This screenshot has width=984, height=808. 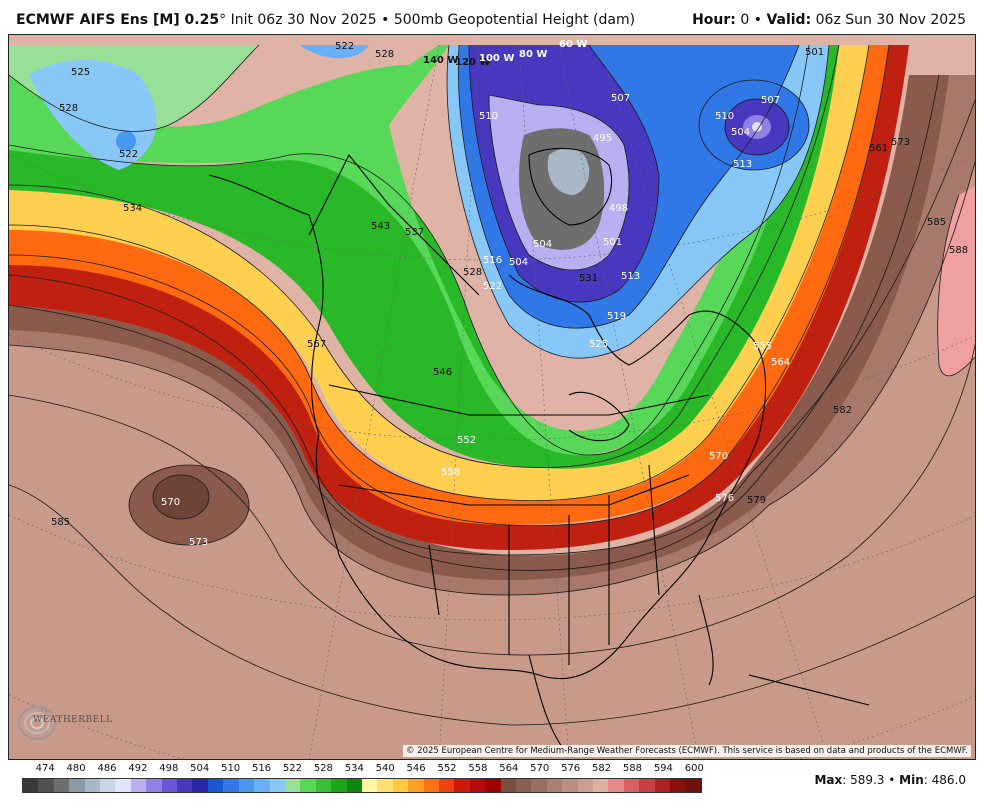 What do you see at coordinates (385, 768) in the screenshot?
I see `legend-label: 540` at bounding box center [385, 768].